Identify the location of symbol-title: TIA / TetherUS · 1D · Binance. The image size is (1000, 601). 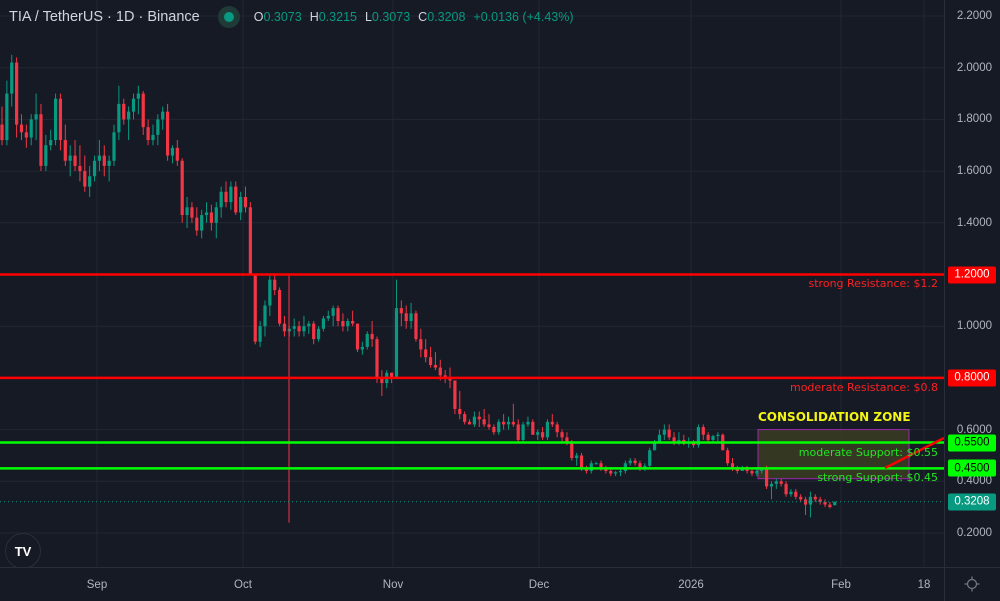
(104, 17).